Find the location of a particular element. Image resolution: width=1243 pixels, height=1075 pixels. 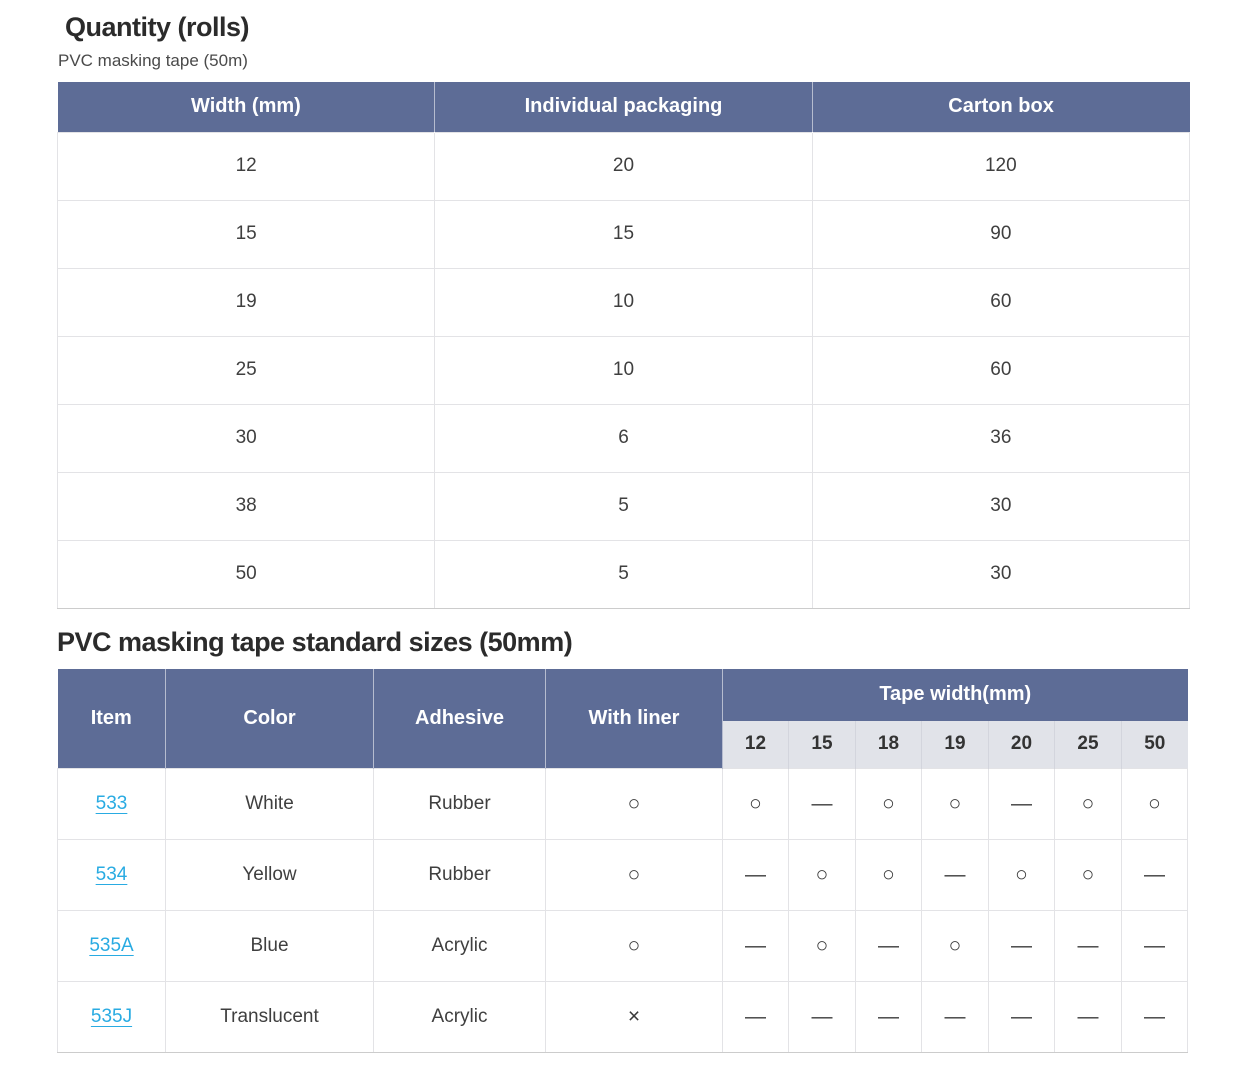

color-cell: White is located at coordinates (269, 804).